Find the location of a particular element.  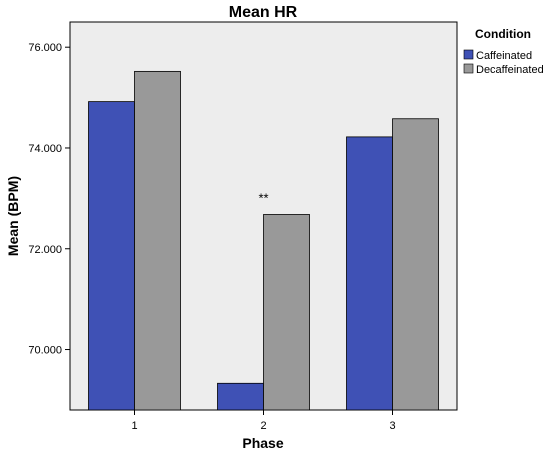

x-tick-label-1: 1 is located at coordinates (134, 426).